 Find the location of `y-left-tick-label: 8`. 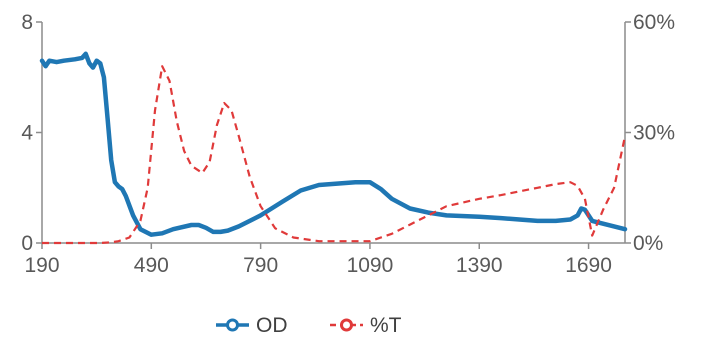

y-left-tick-label: 8 is located at coordinates (27, 22).